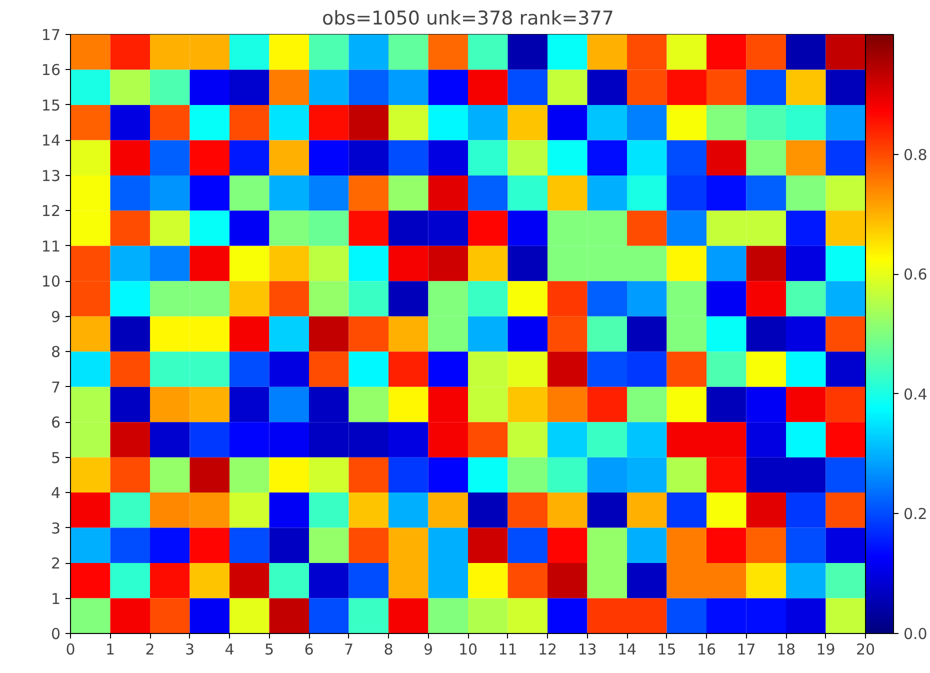  What do you see at coordinates (55, 634) in the screenshot?
I see `y-tick-label: 0` at bounding box center [55, 634].